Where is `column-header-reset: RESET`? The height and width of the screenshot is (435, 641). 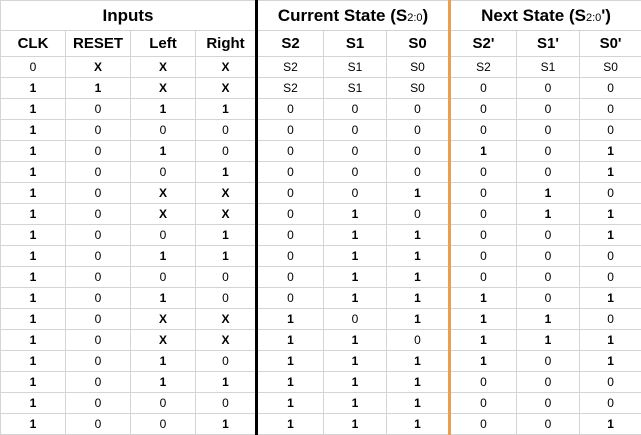 column-header-reset: RESET is located at coordinates (98, 44).